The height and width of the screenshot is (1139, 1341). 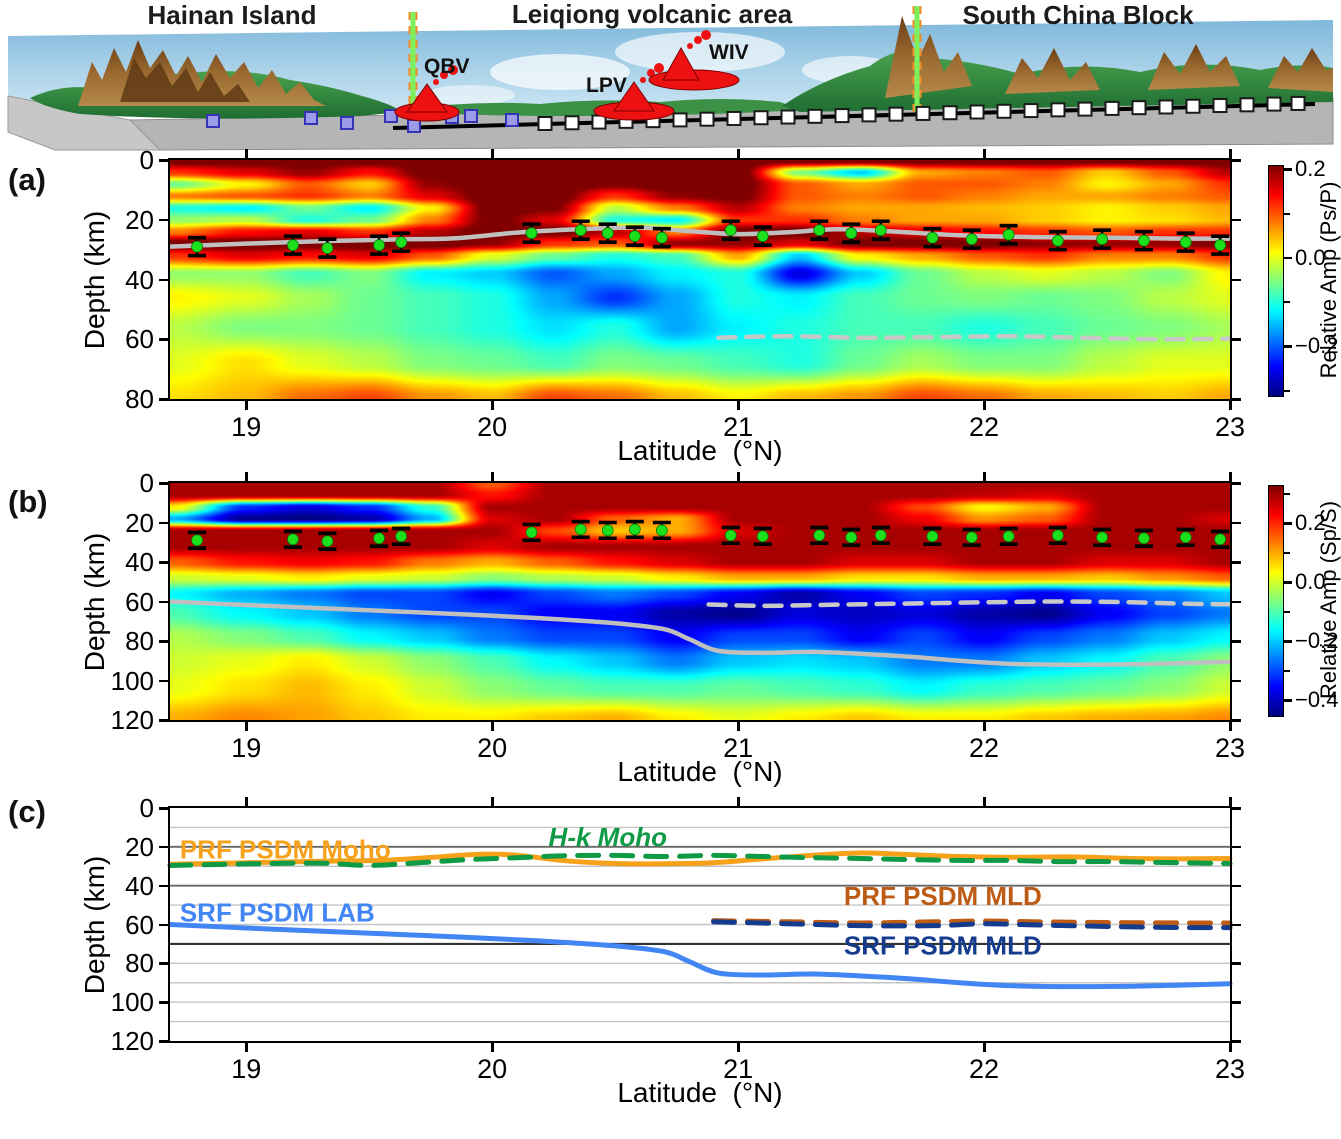 I want to click on y-tick-label: 100, so click(x=132, y=680).